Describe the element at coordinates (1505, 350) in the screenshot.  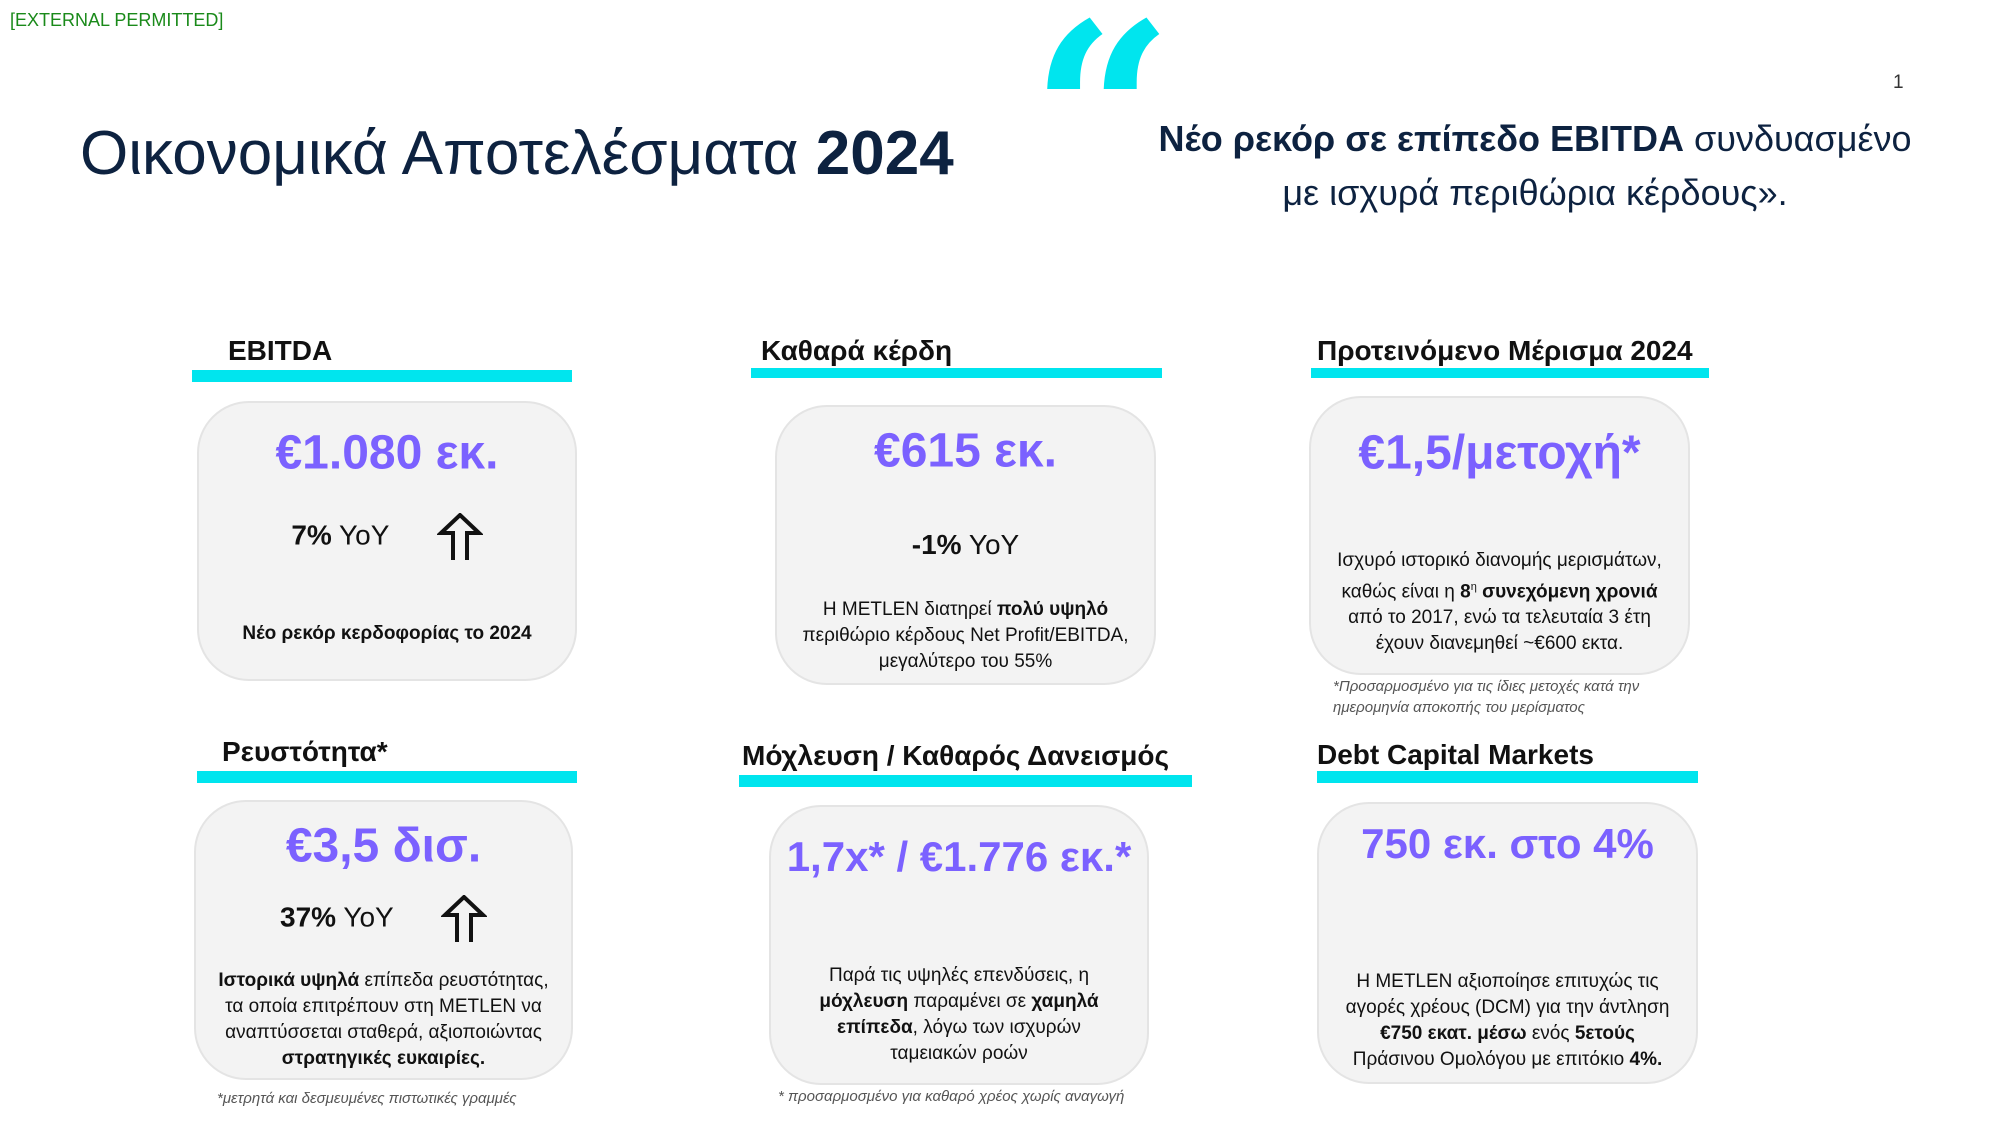
I see `dividend-heading: Προτεινόμενο Μέρισμα 2024` at that location.